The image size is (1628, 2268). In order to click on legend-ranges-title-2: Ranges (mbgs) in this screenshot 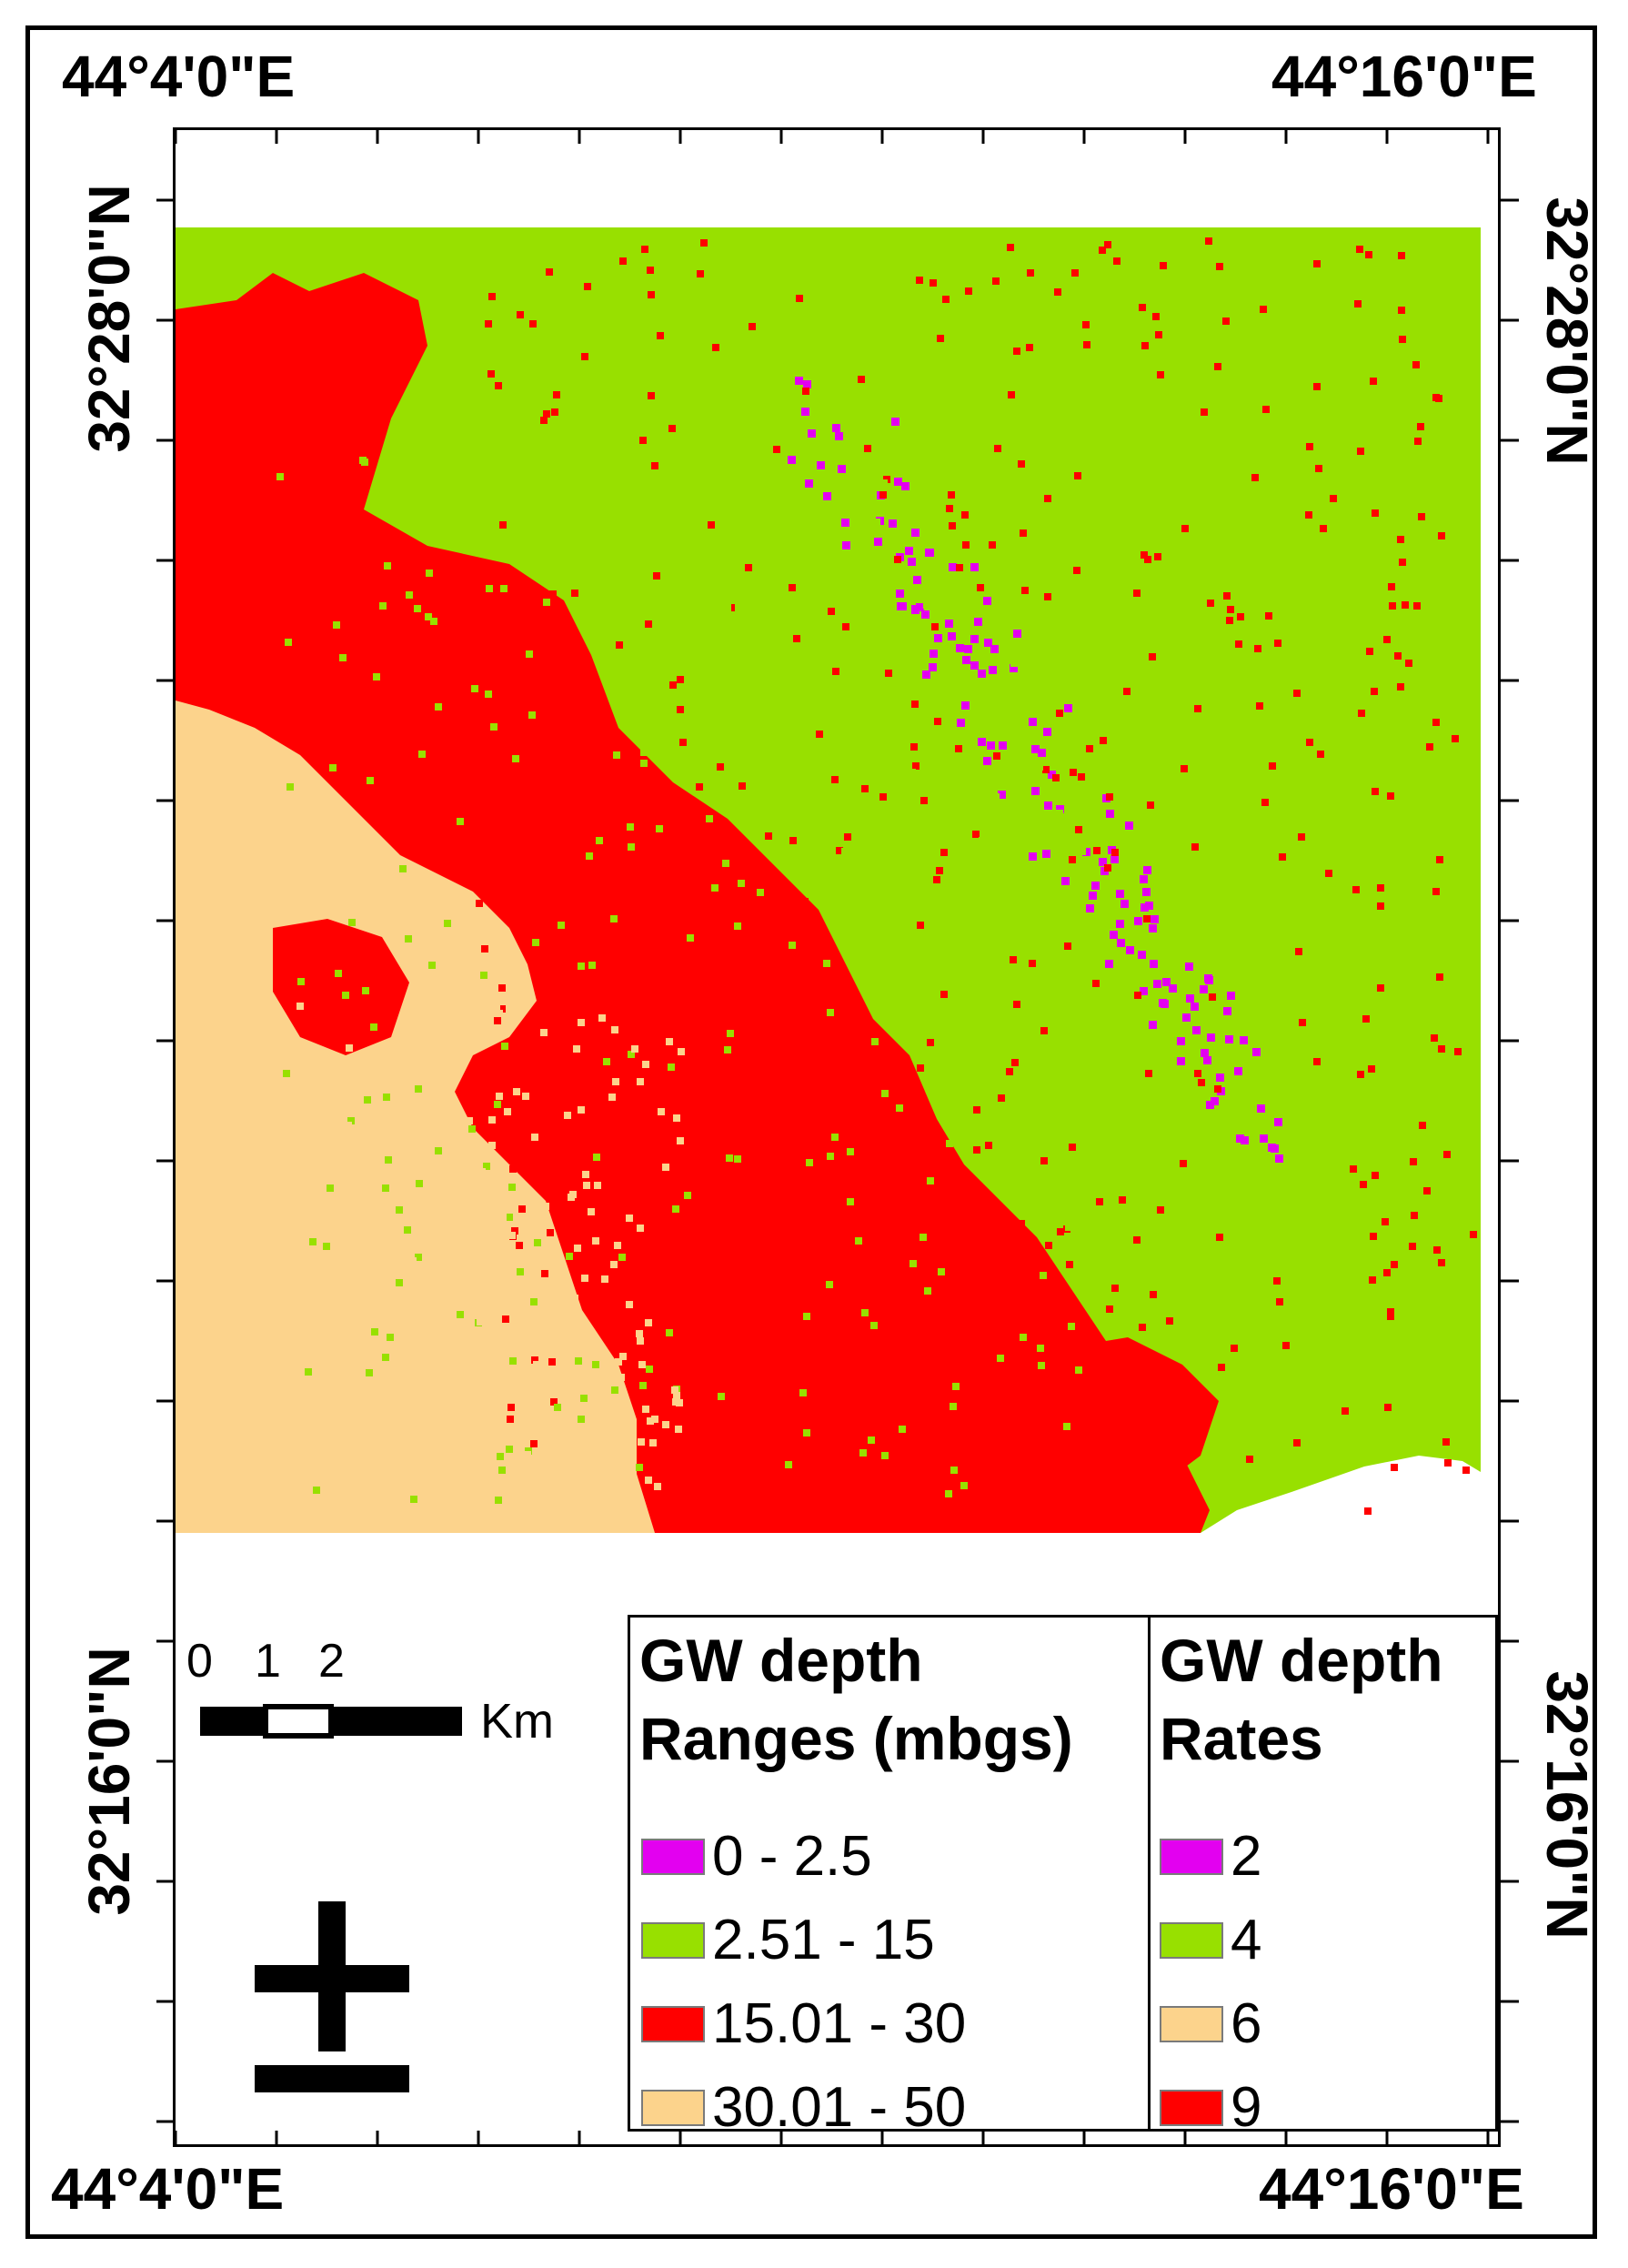, I will do `click(856, 1739)`.